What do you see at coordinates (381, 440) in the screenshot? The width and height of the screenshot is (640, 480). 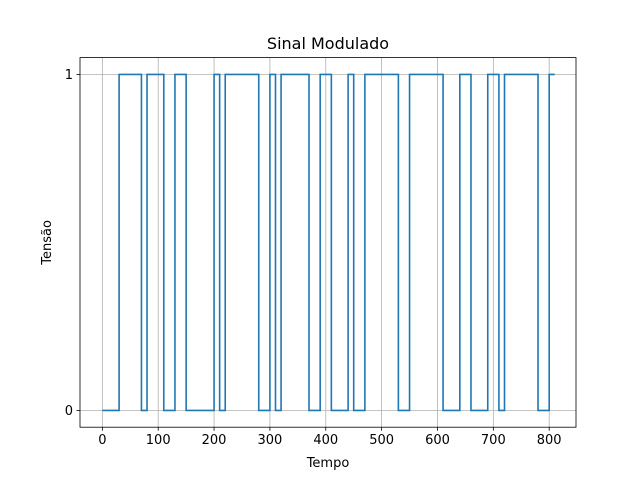 I see `x-tick-label: 500` at bounding box center [381, 440].